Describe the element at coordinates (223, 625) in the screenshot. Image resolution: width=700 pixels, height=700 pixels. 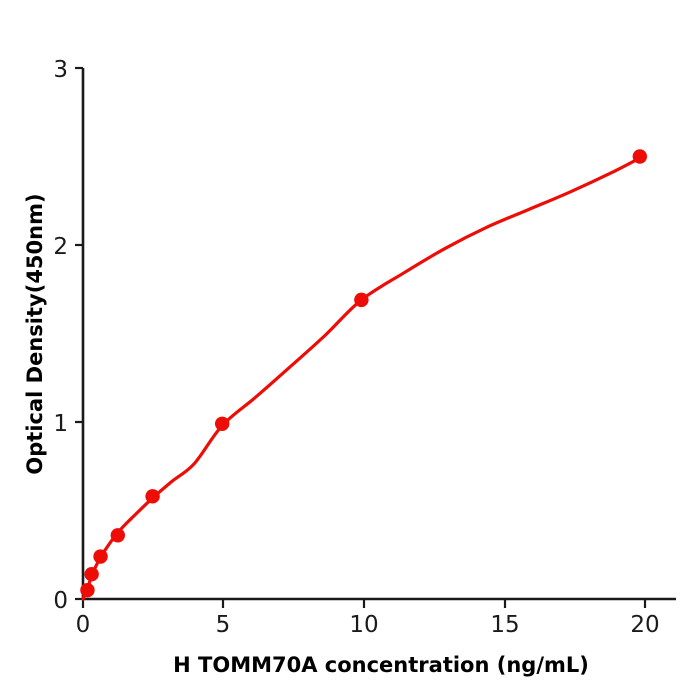
I see `x-tick-label-5: 5` at that location.